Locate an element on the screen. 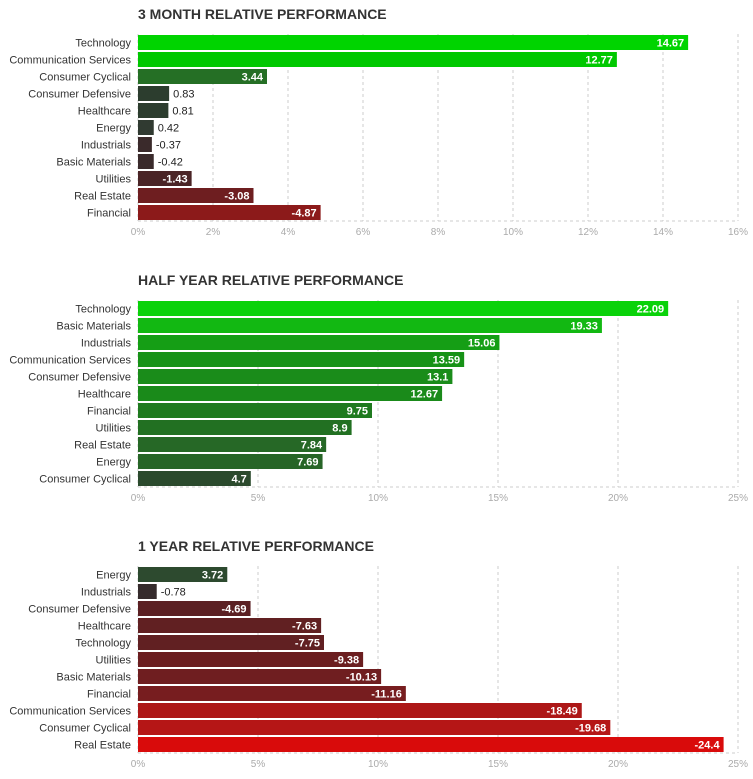  bar-value-label: 7.84 is located at coordinates (312, 446).